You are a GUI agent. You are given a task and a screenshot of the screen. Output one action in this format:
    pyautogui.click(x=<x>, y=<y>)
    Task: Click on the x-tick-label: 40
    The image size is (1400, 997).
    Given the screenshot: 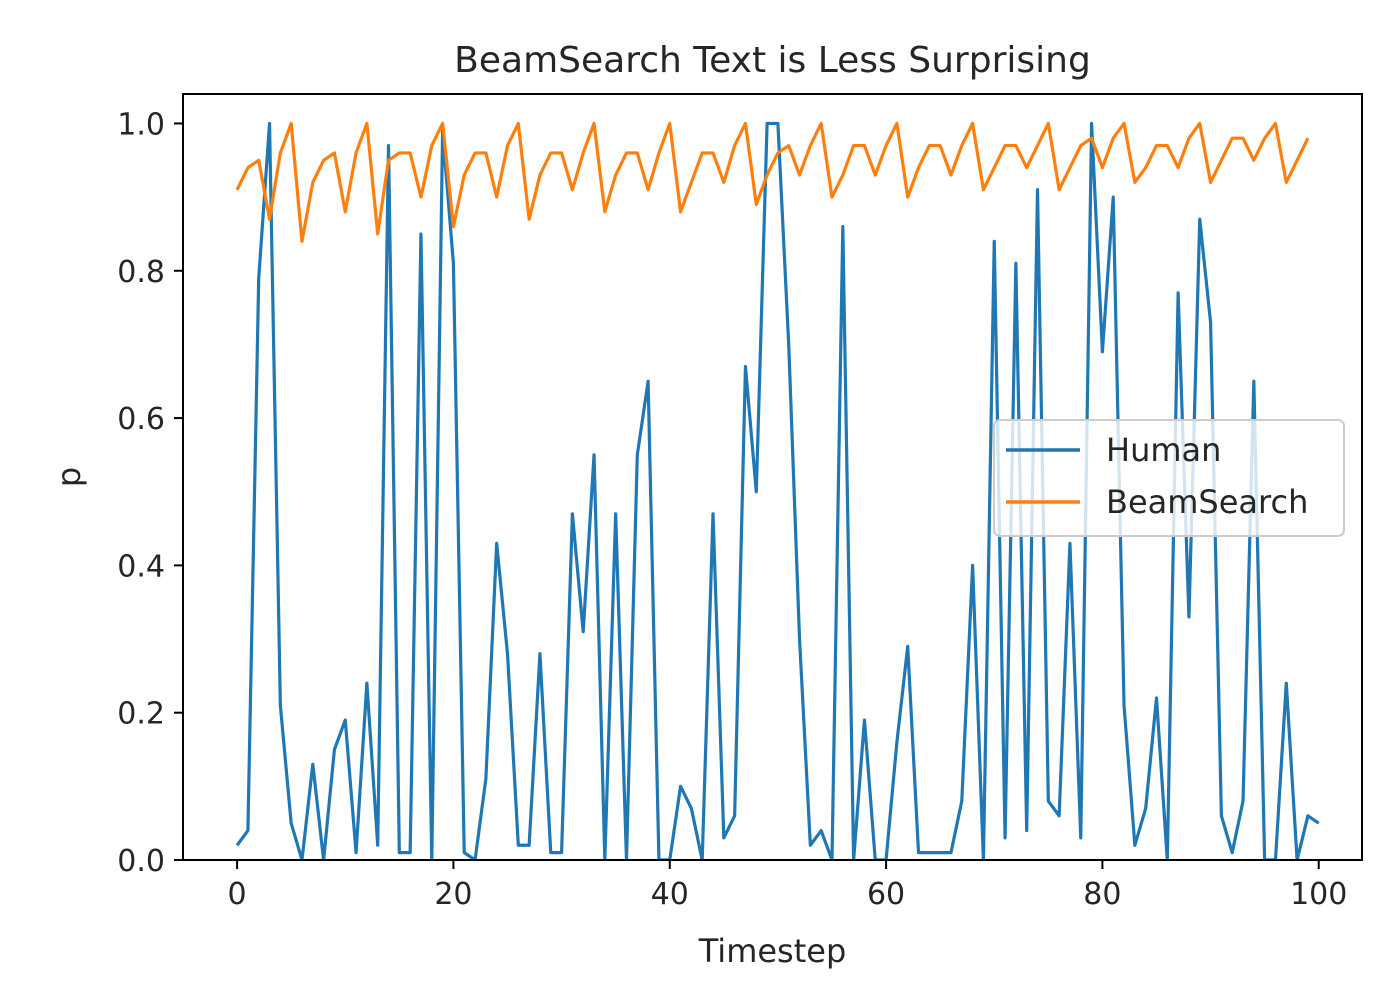 What is the action you would take?
    pyautogui.click(x=670, y=894)
    